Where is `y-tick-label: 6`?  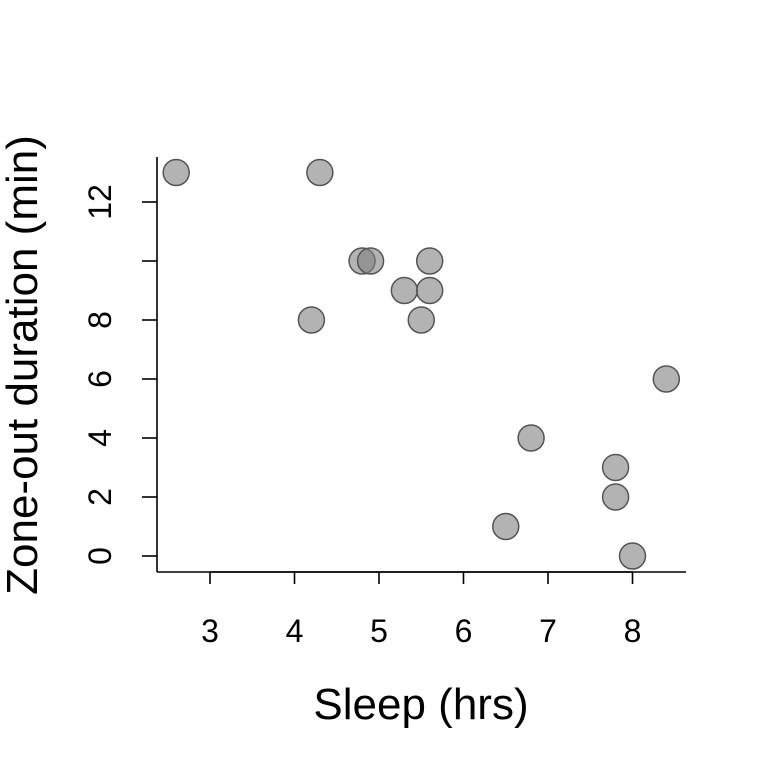
y-tick-label: 6 is located at coordinates (100, 379).